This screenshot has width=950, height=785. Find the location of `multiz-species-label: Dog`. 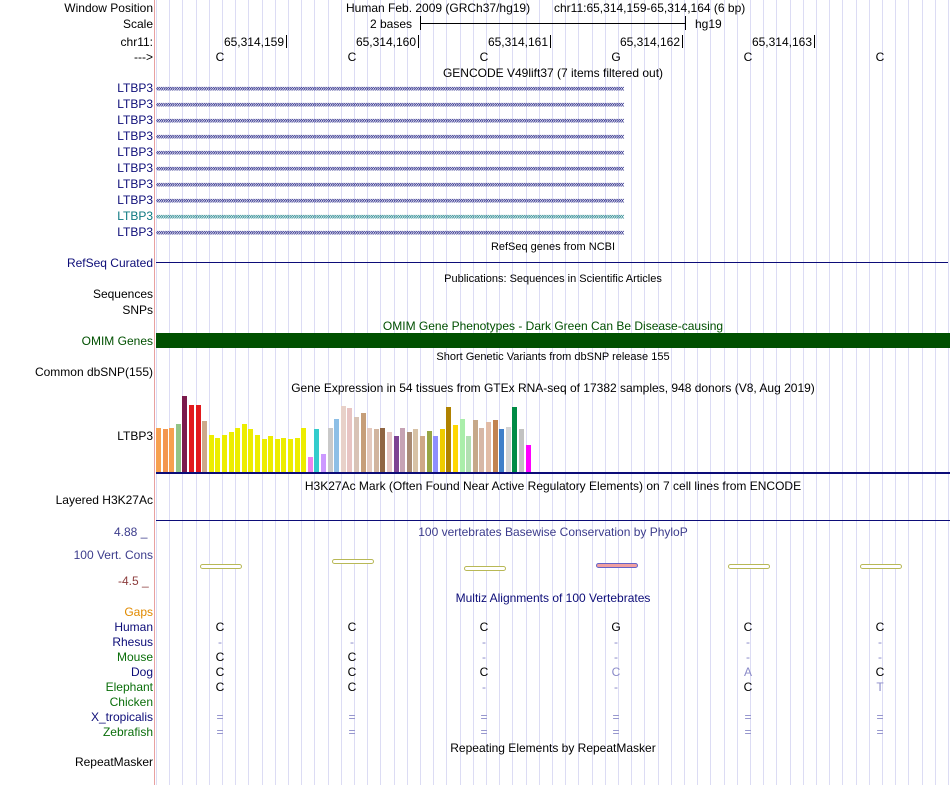

multiz-species-label: Dog is located at coordinates (141, 672).